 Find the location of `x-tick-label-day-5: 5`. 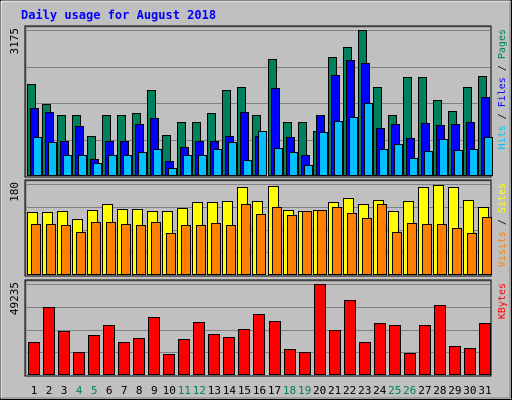

x-tick-label-day-5: 5 is located at coordinates (94, 390).